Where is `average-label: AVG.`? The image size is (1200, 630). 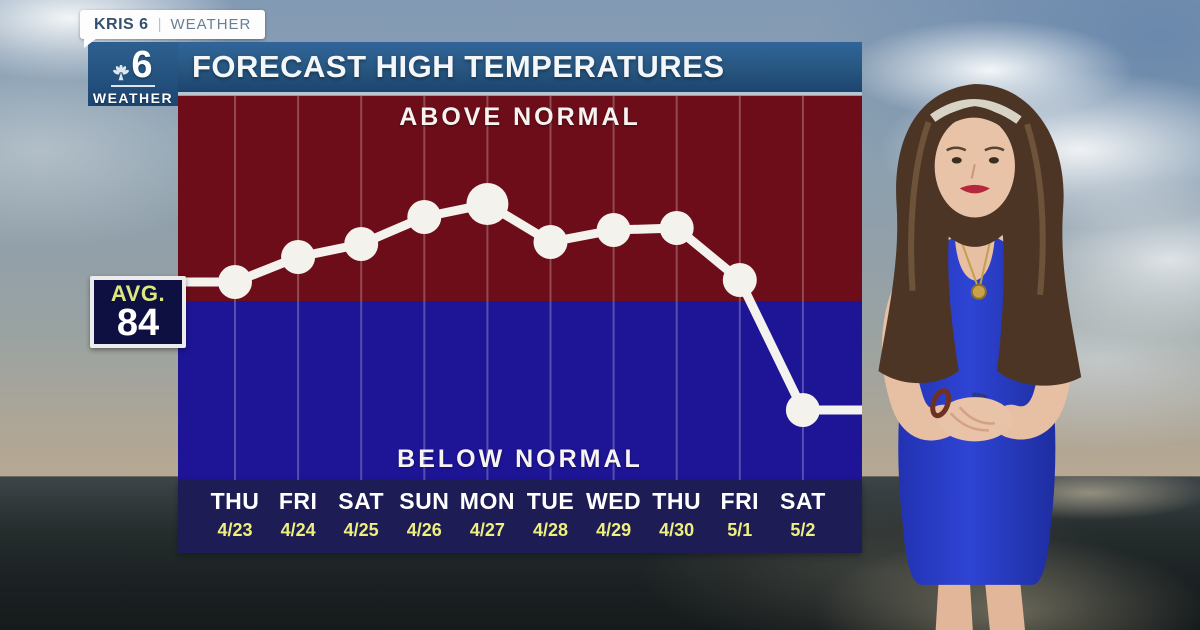 average-label: AVG. is located at coordinates (138, 293).